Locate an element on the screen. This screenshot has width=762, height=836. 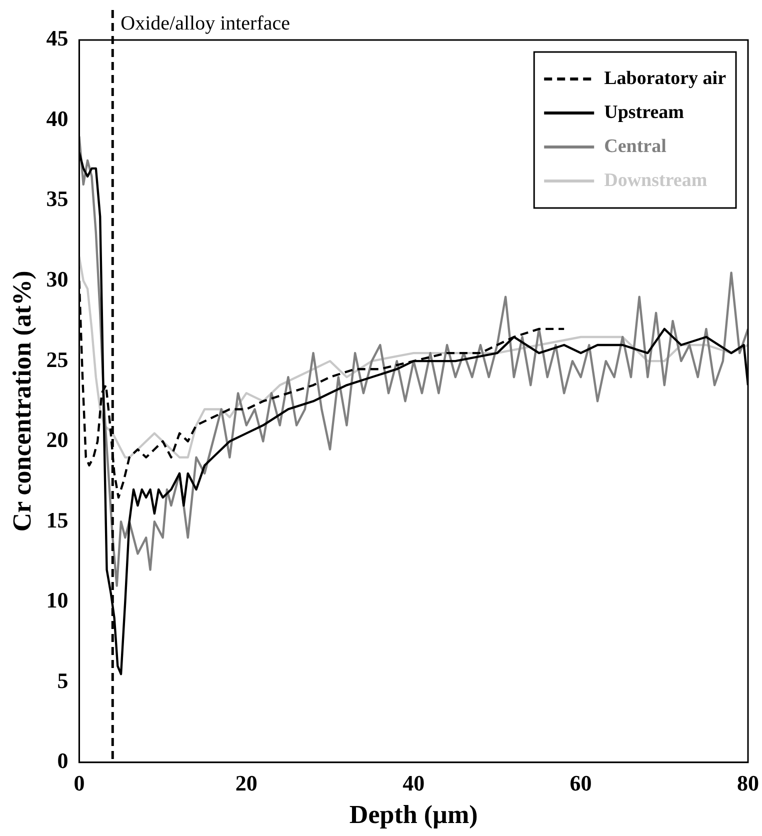
y-tick-label: 45 is located at coordinates (57, 38).